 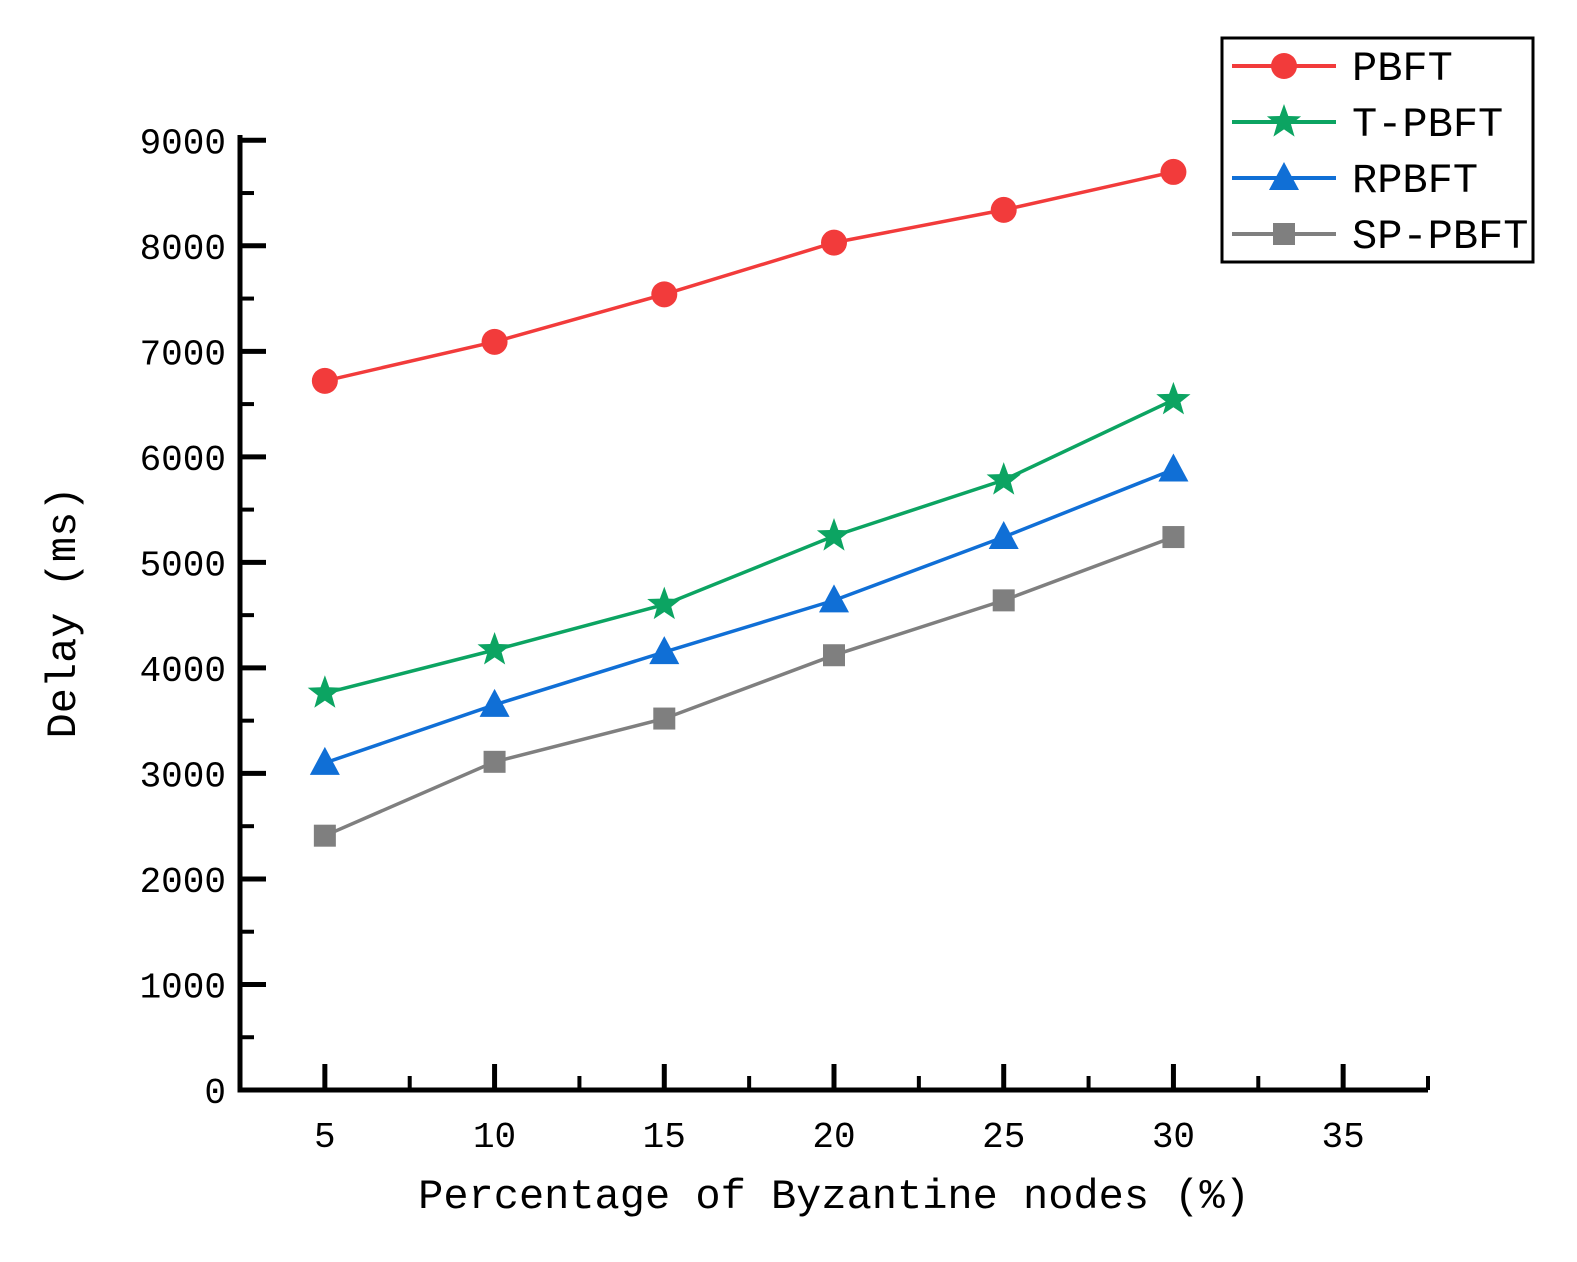 I want to click on y-tick-label: 4000, so click(x=183, y=671).